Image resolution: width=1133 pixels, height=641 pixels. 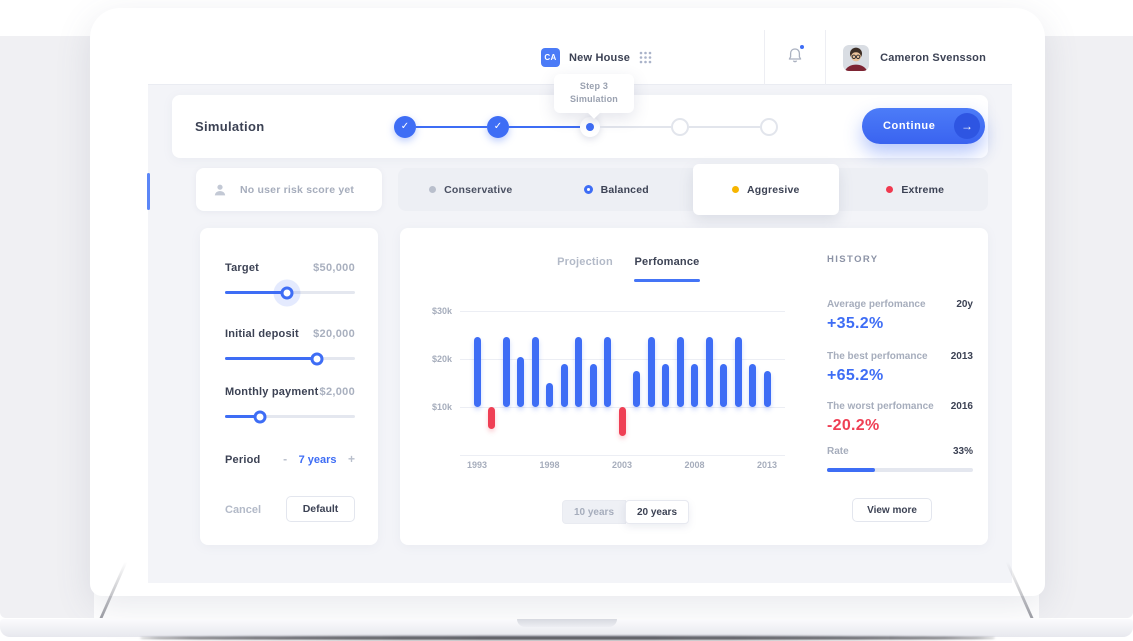 I want to click on balanced-ring-icon, so click(x=588, y=189).